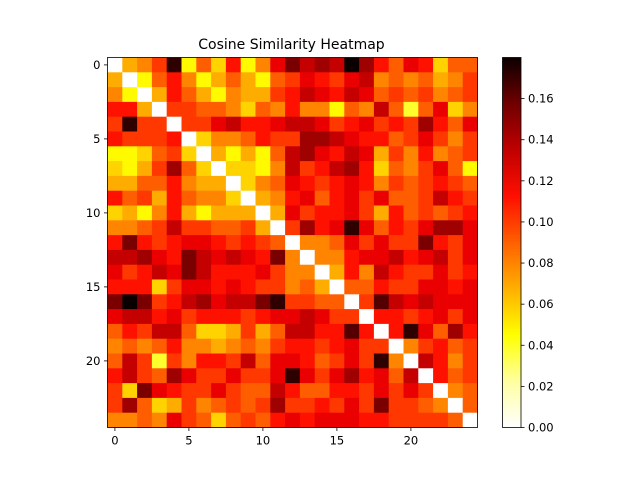 Image resolution: width=640 pixels, height=480 pixels. Describe the element at coordinates (114, 441) in the screenshot. I see `x-tick-label: 0` at that location.